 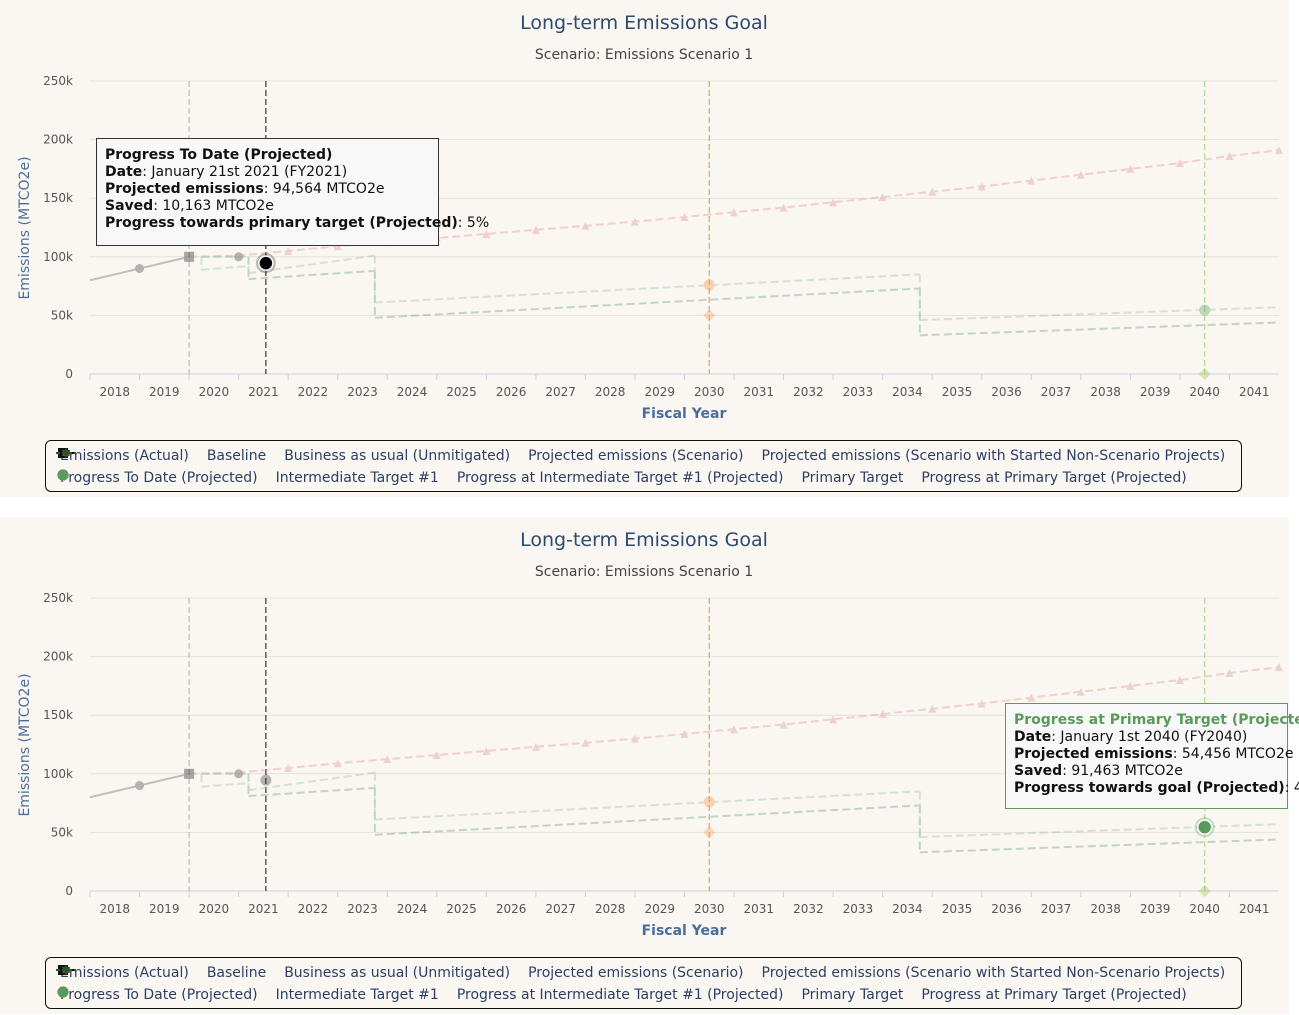 What do you see at coordinates (1291, 788) in the screenshot?
I see `tooltip-progress-value: : 46%` at bounding box center [1291, 788].